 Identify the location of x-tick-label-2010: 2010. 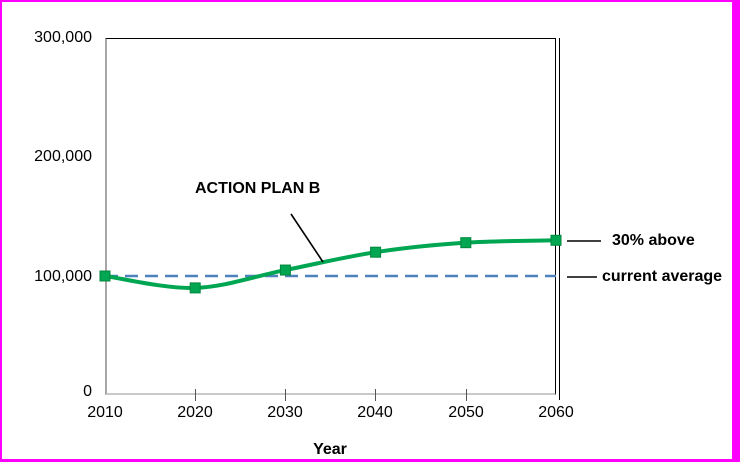
(105, 412).